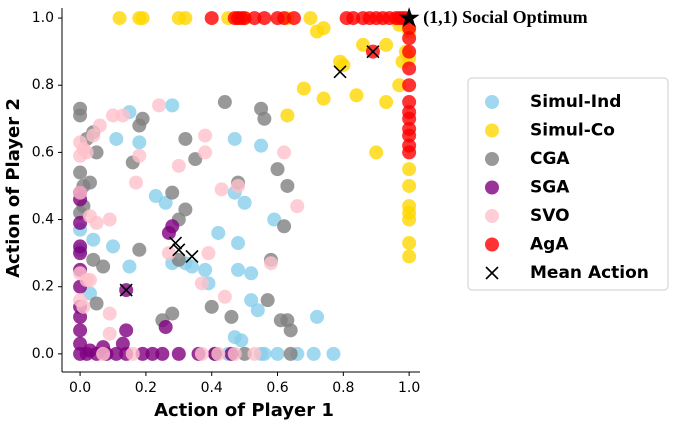  Describe the element at coordinates (550, 188) in the screenshot. I see `legend-label: SGA` at that location.